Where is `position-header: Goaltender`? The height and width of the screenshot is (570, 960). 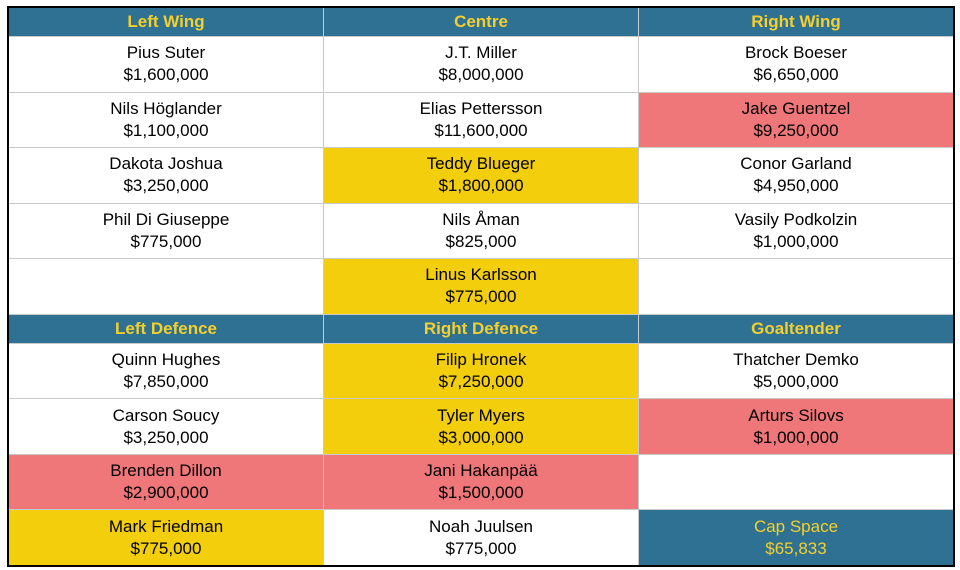
position-header: Goaltender is located at coordinates (796, 328).